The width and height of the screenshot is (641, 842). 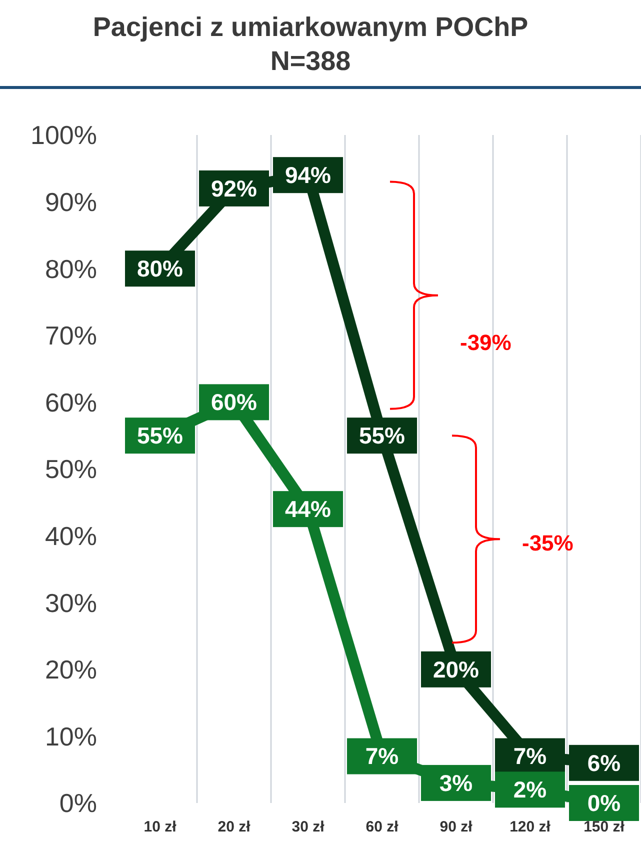 What do you see at coordinates (70, 402) in the screenshot?
I see `y-tick-label: 60%` at bounding box center [70, 402].